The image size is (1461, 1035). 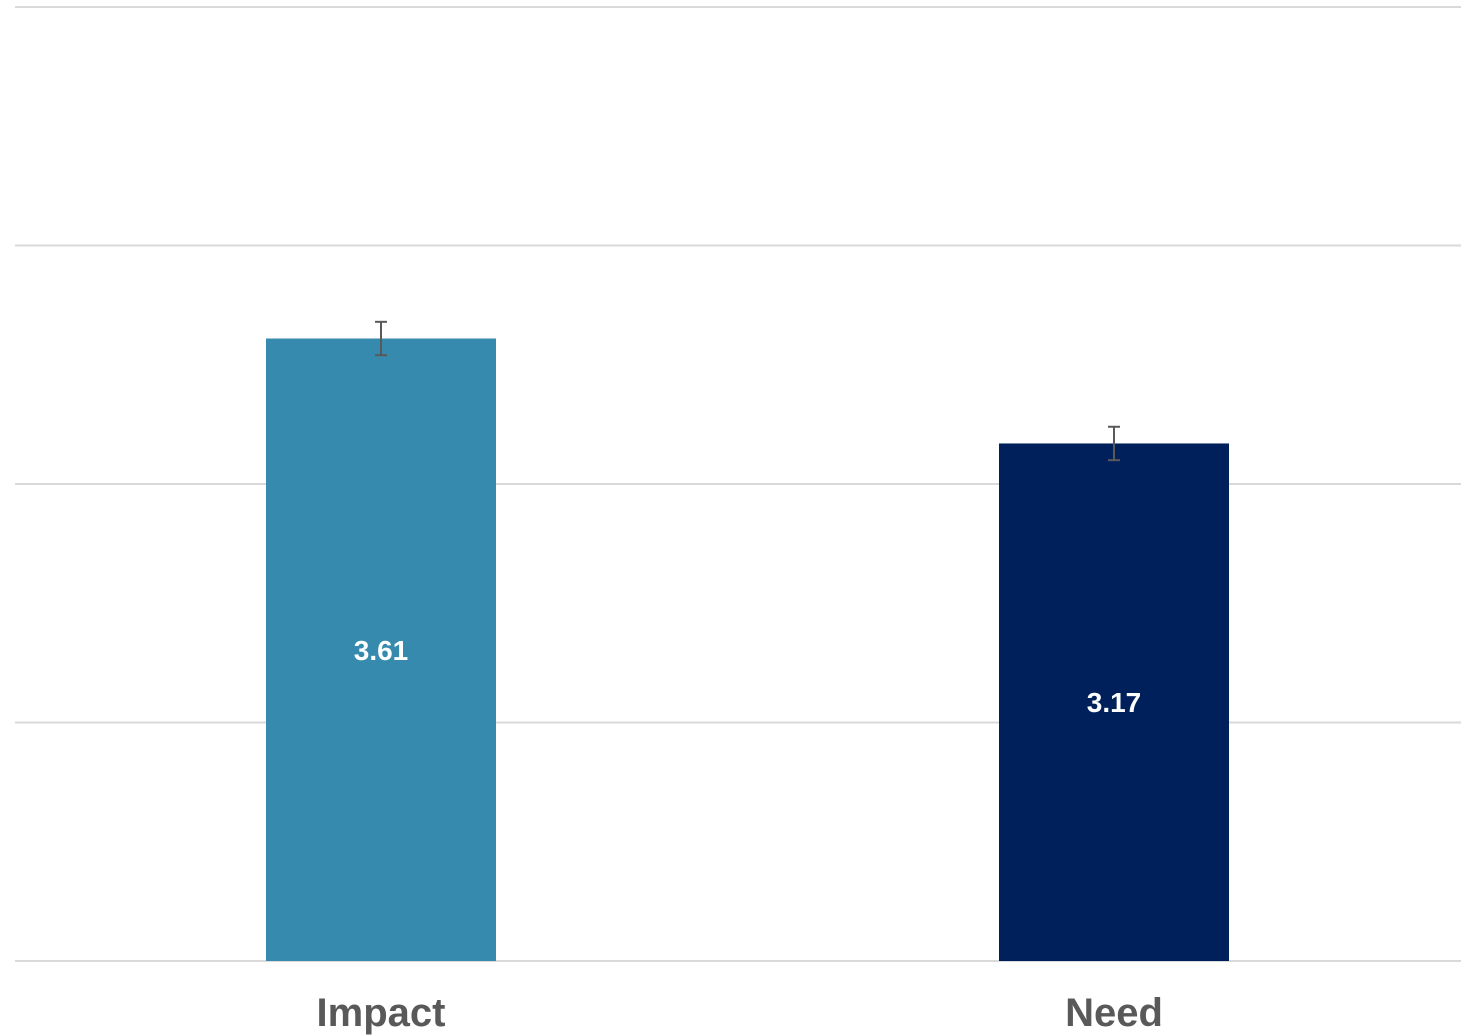 What do you see at coordinates (747, 391) in the screenshot?
I see `error-bars` at bounding box center [747, 391].